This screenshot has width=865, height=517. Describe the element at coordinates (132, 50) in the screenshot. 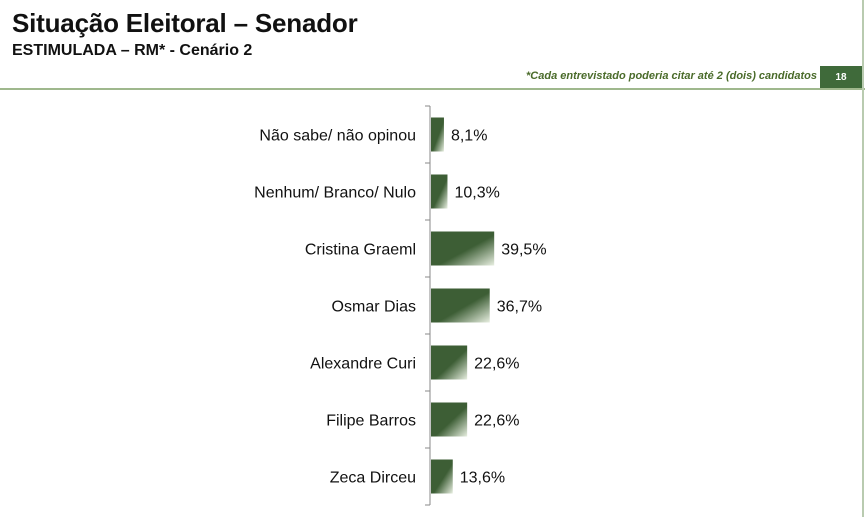

I see `page-subtitle: ESTIMULADA – RM* - Cenário 2` at that location.